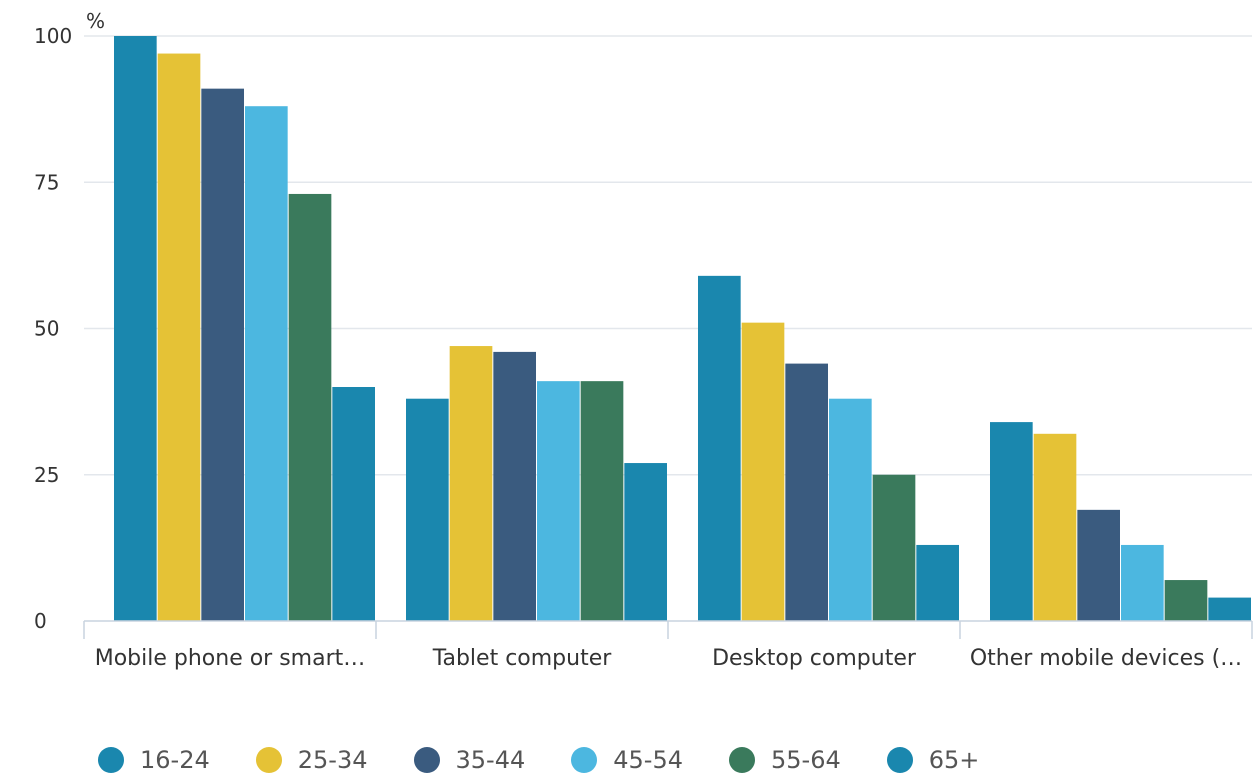 The width and height of the screenshot is (1254, 778). I want to click on x-category-label: Desktop computer, so click(814, 658).